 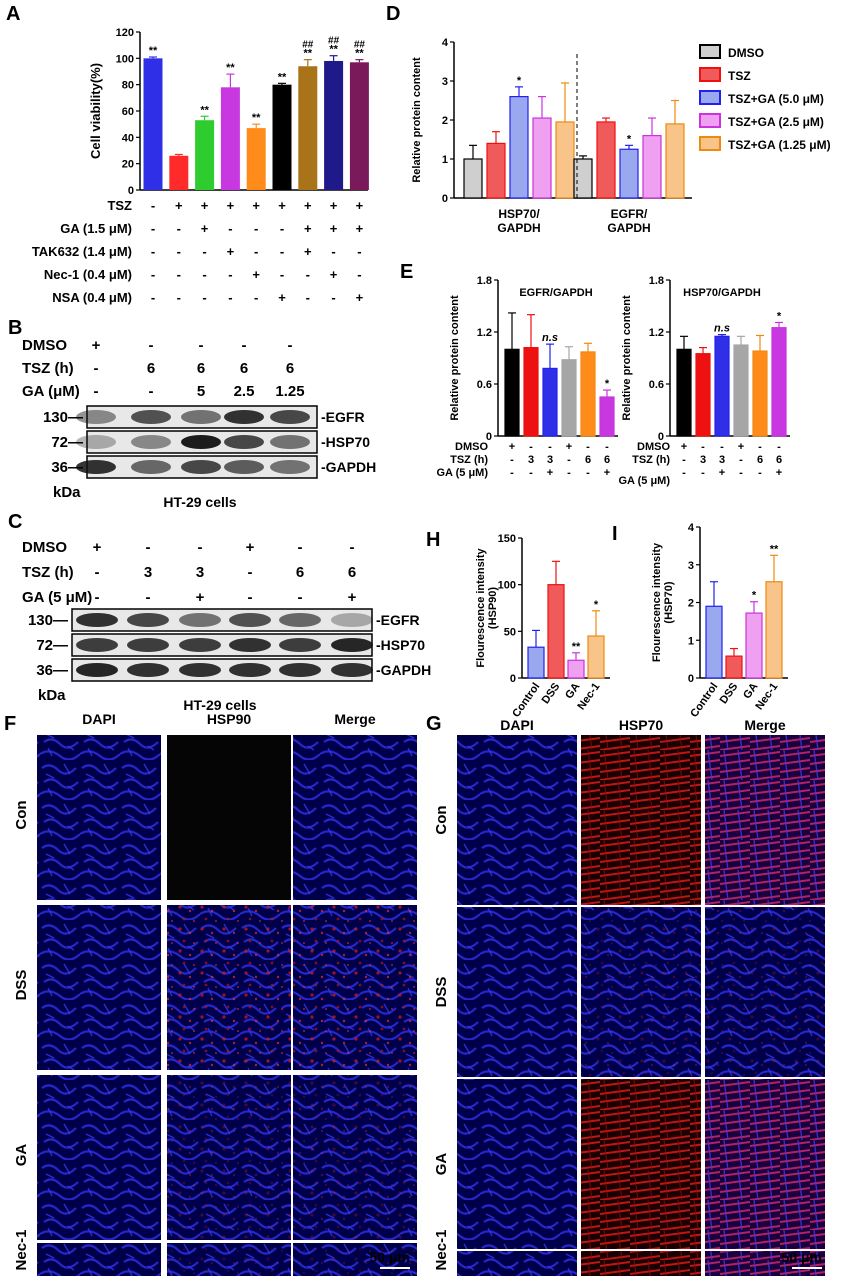 What do you see at coordinates (96, 345) in the screenshot?
I see `blot-mark: +` at bounding box center [96, 345].